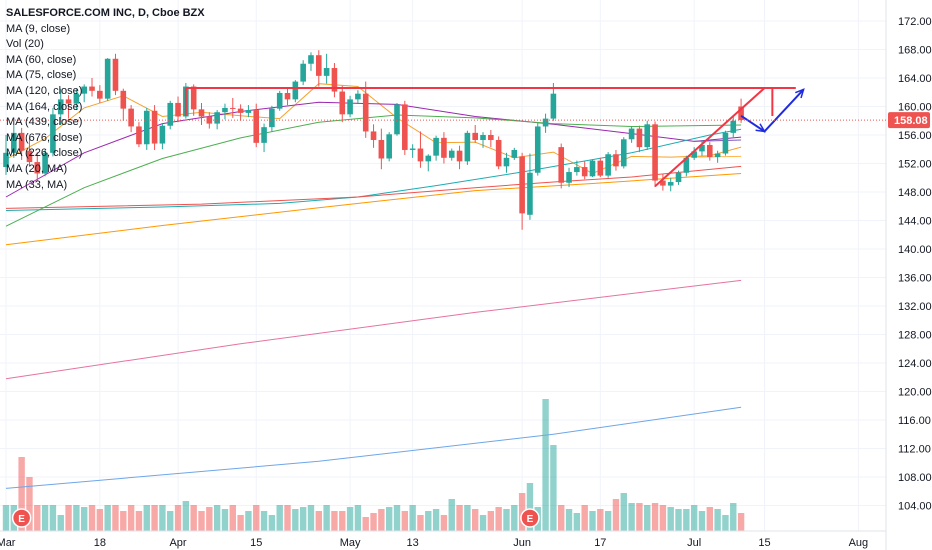 The height and width of the screenshot is (550, 932). What do you see at coordinates (41, 59) in the screenshot?
I see `legend-item: MA (60, close)` at bounding box center [41, 59].